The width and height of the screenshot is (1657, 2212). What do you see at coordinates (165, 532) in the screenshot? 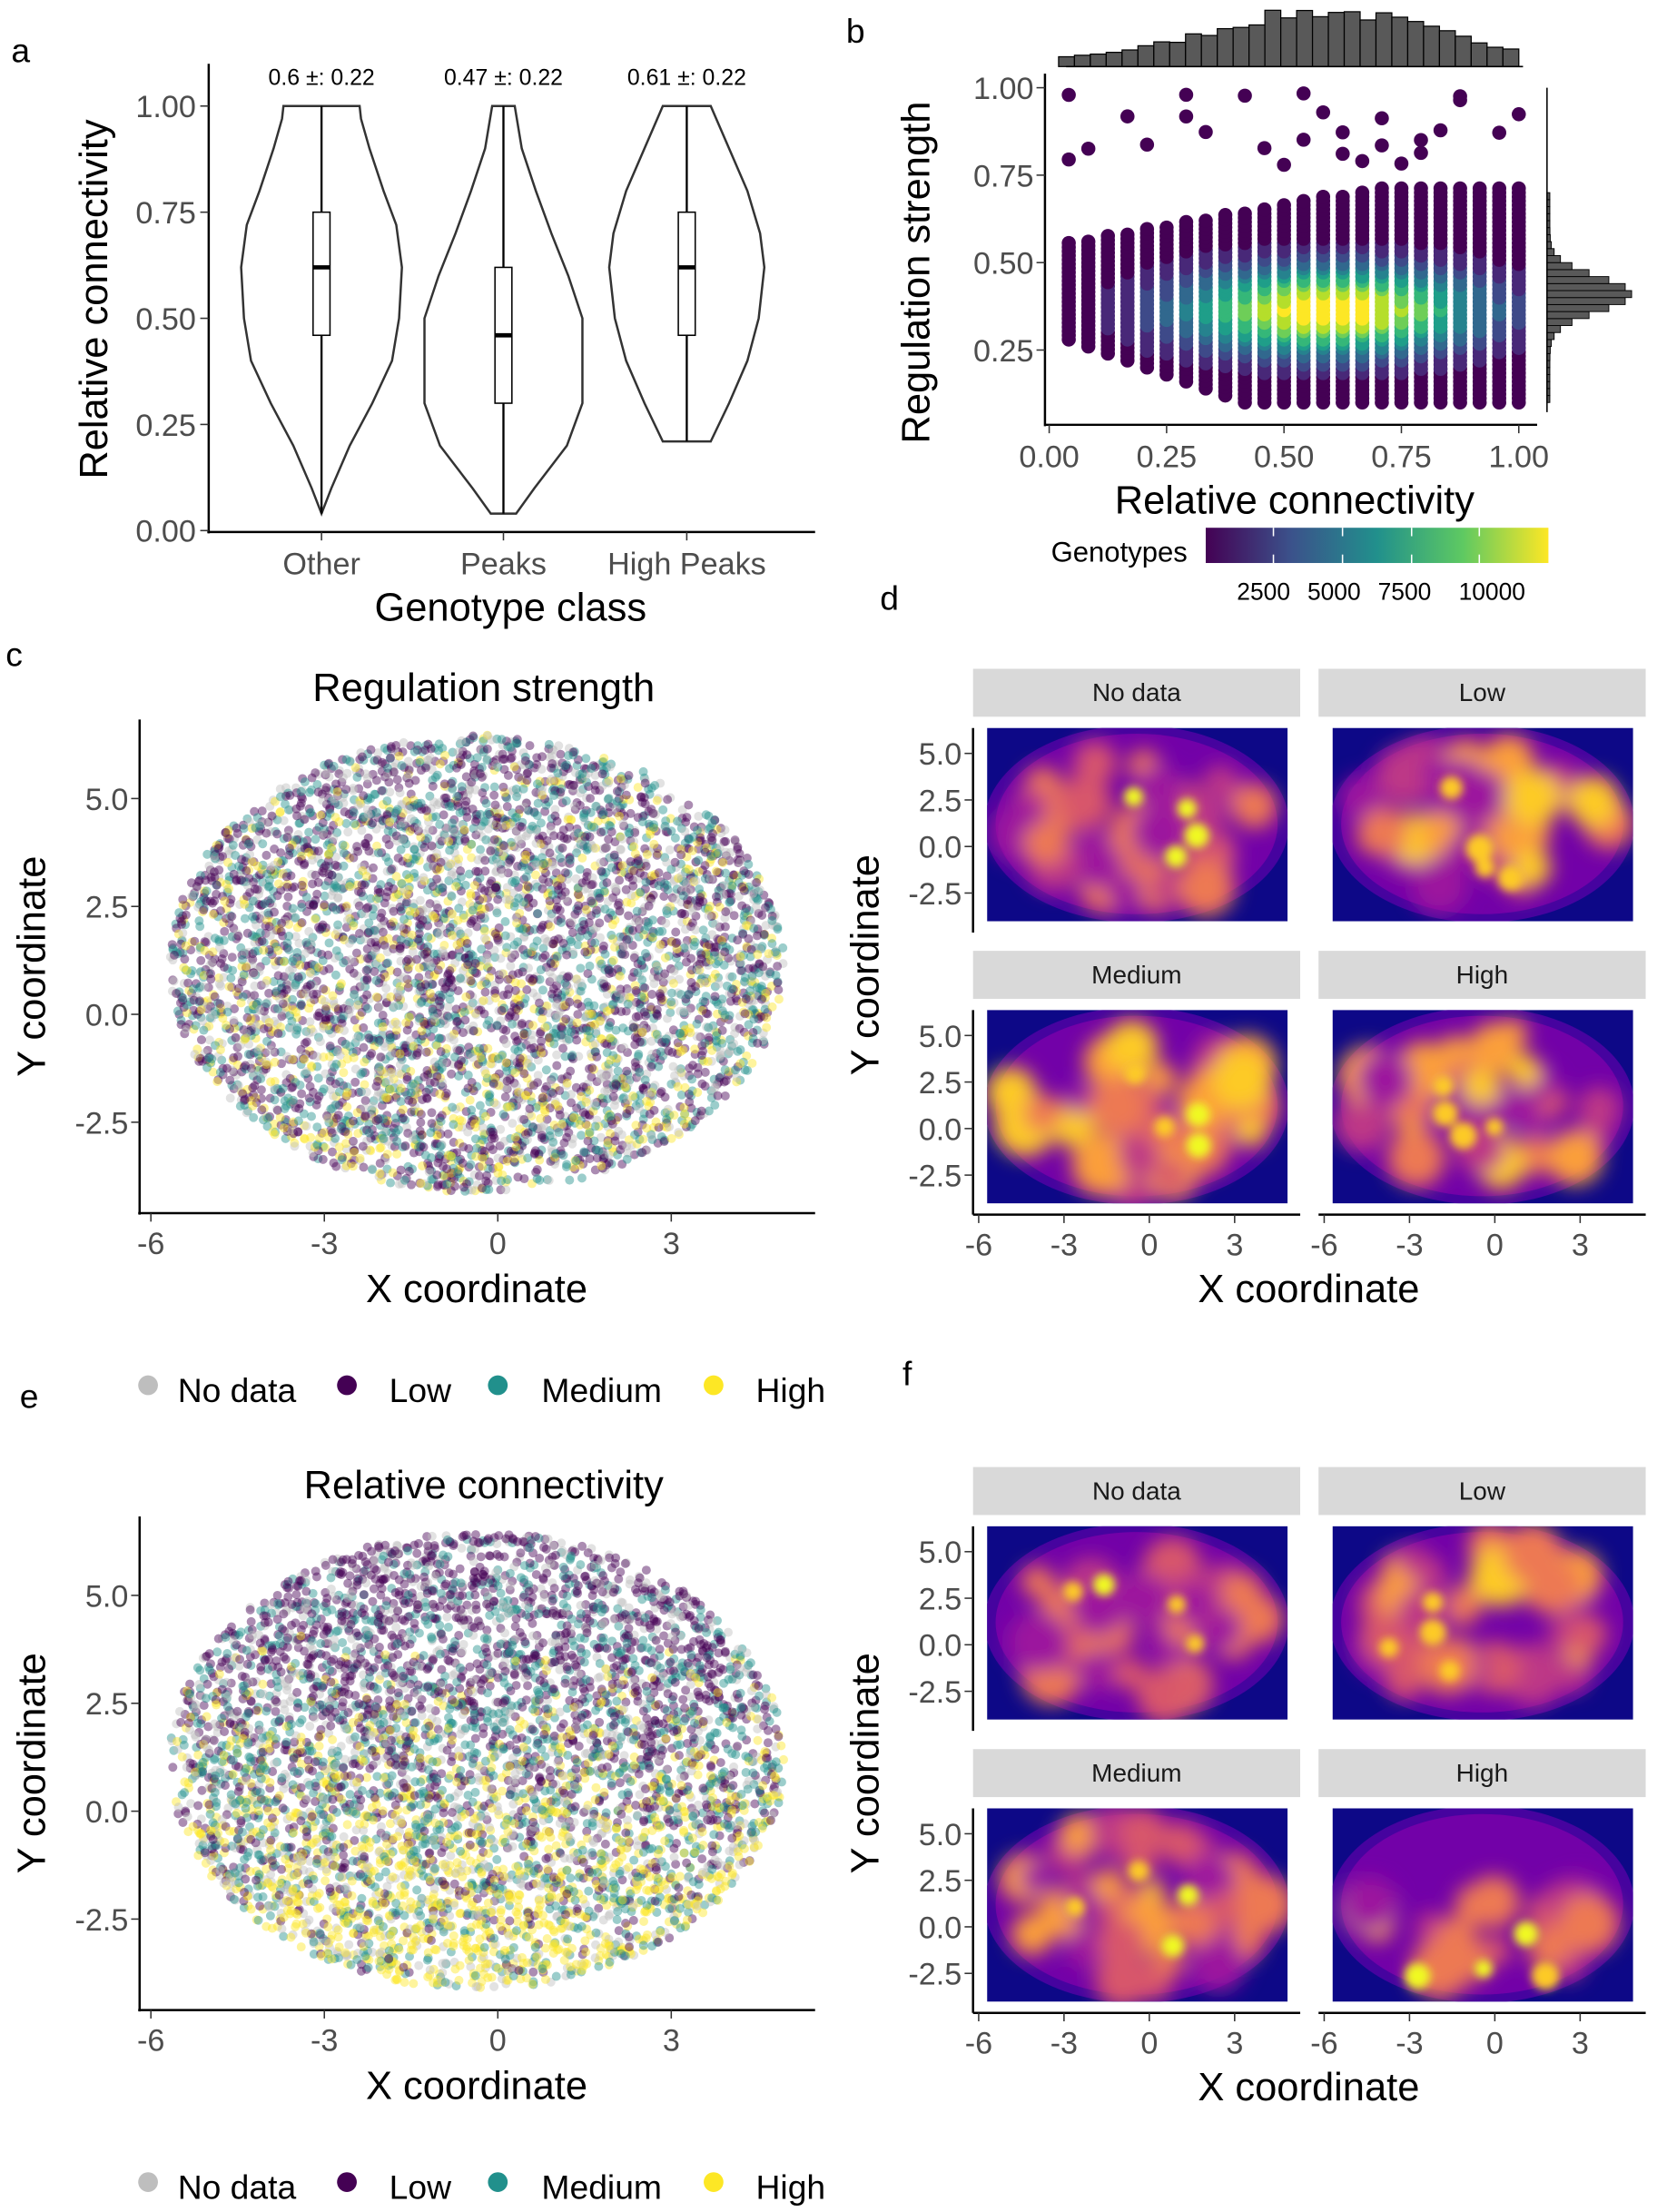
I see `y-tick-label: 0.00` at bounding box center [165, 532].